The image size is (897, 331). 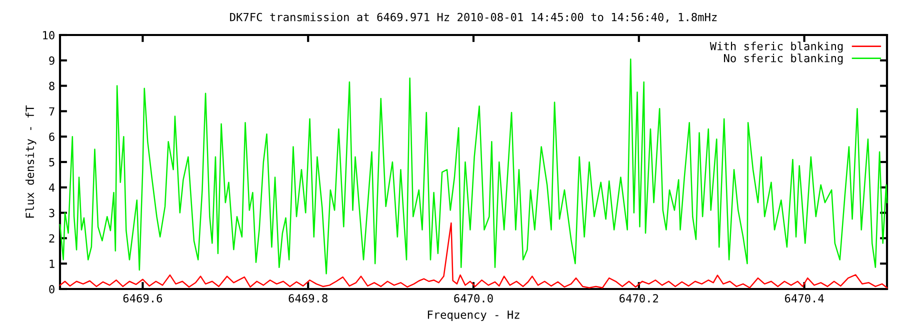 I want to click on x-tick-label: 6470.4, so click(x=804, y=298).